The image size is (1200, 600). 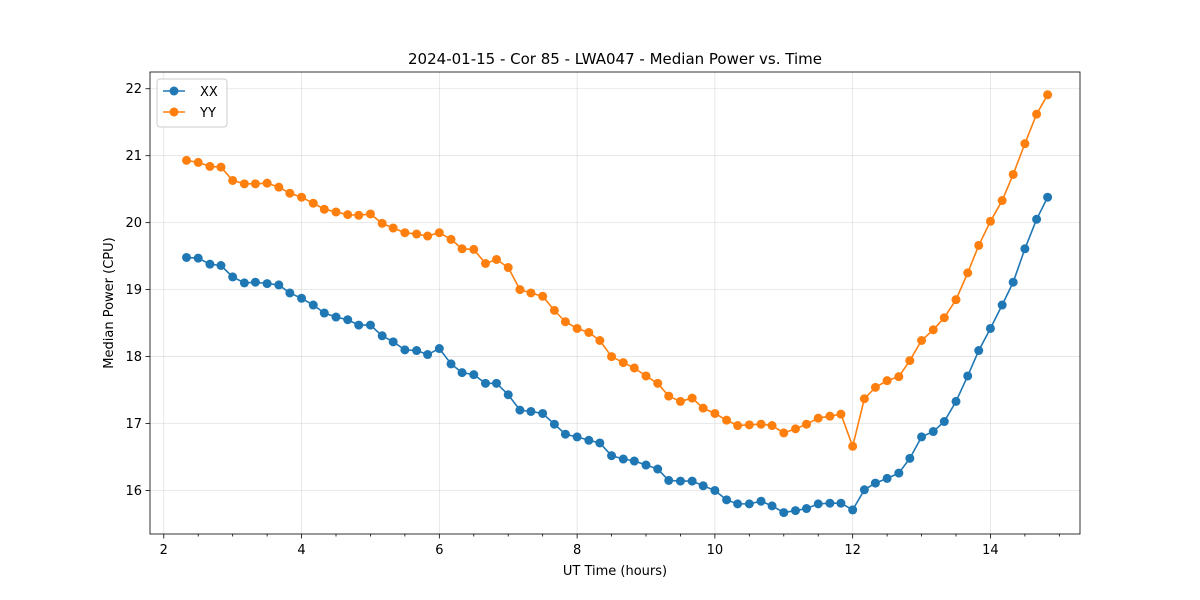 I want to click on x-tick-label: 4, so click(x=301, y=550).